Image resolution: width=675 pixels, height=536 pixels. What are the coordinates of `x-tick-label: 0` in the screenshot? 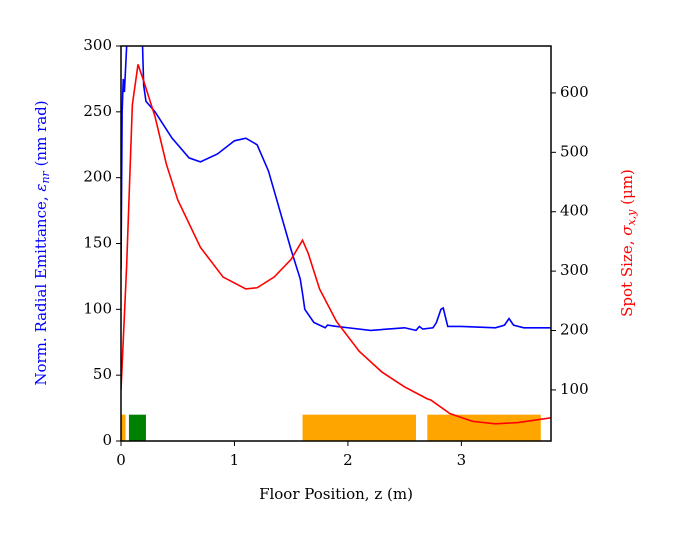 It's located at (121, 460).